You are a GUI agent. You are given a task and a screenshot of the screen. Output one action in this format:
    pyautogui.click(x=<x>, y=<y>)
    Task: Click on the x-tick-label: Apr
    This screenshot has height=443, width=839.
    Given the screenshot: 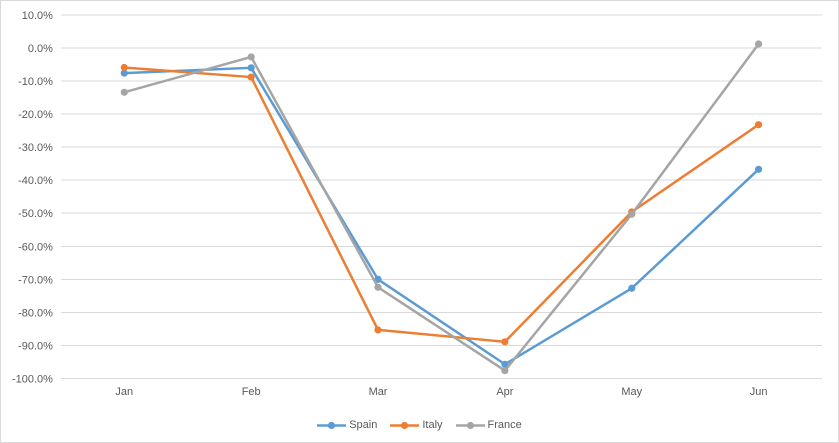 What is the action you would take?
    pyautogui.click(x=504, y=392)
    